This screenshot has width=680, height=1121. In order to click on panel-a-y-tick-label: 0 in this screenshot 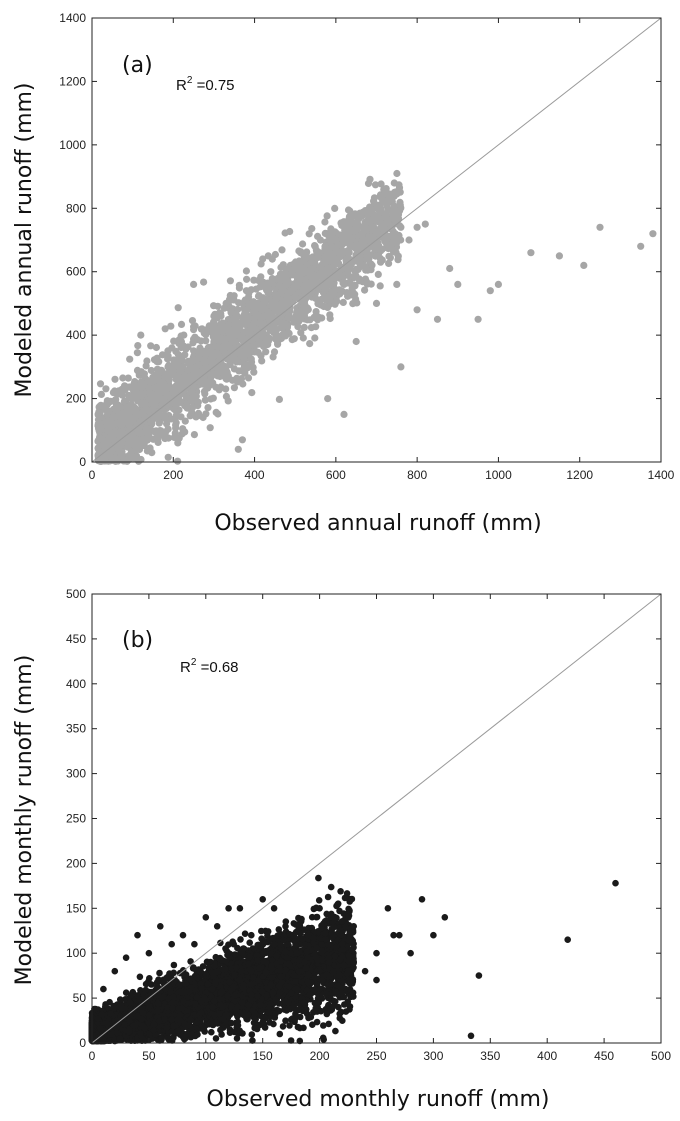, I will do `click(82, 462)`.